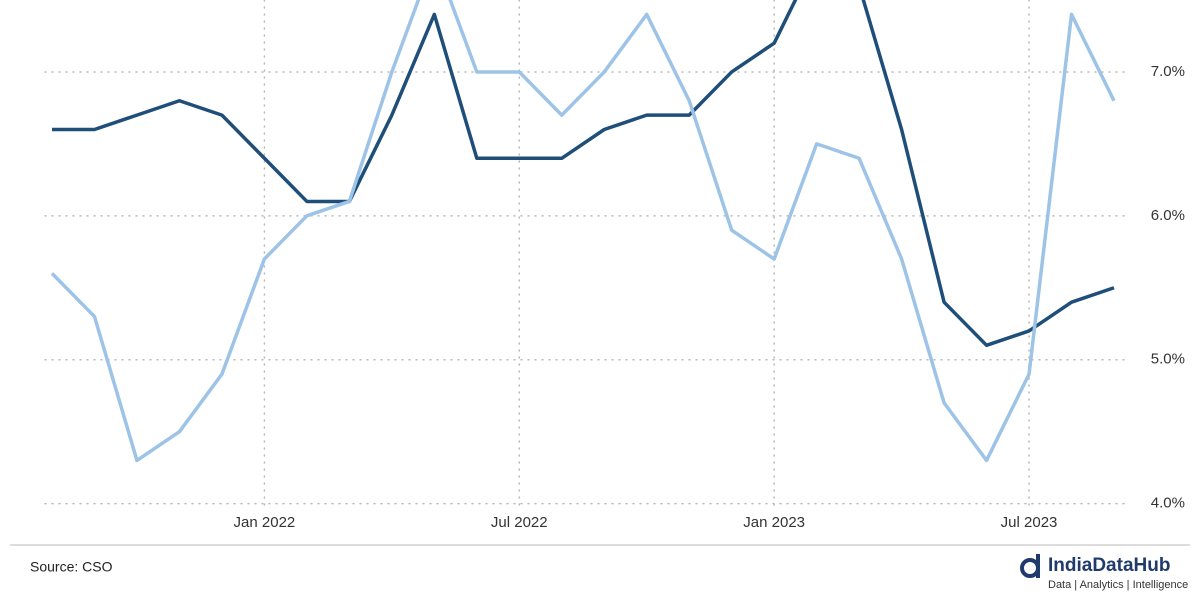  Describe the element at coordinates (1029, 522) in the screenshot. I see `x-tick-label: Jul 2023` at that location.